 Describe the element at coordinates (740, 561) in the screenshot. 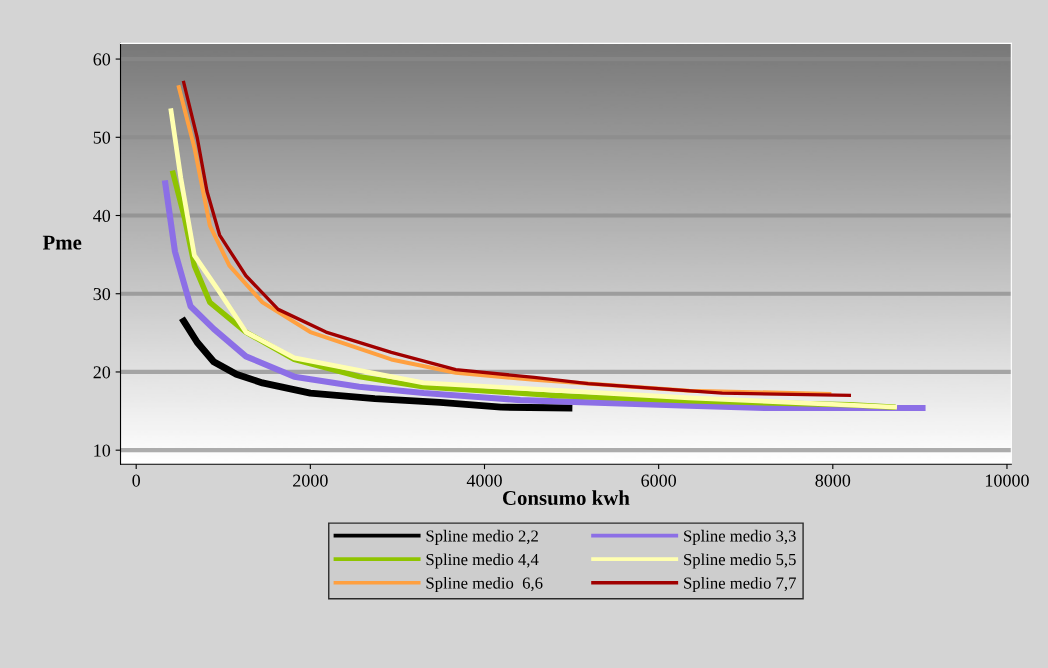

I see `legend-label: Spline medio 5,5` at that location.